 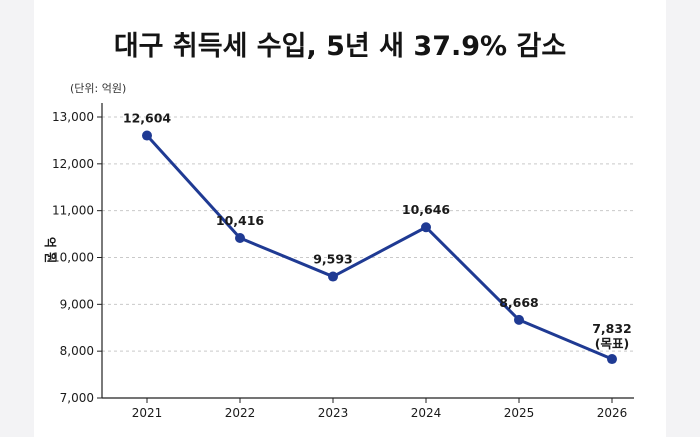 I want to click on x-tick-label: 2025, so click(x=519, y=413).